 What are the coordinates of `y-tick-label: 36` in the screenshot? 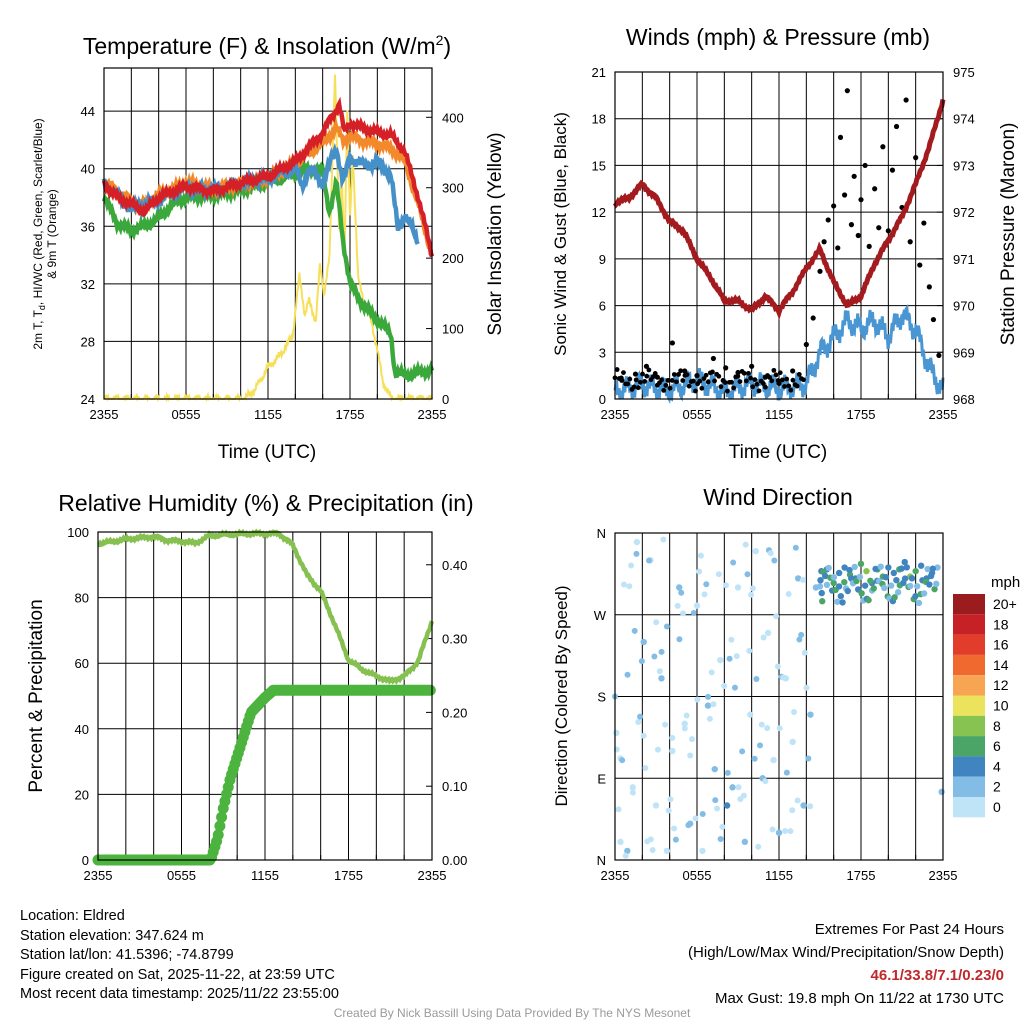 It's located at (88, 226).